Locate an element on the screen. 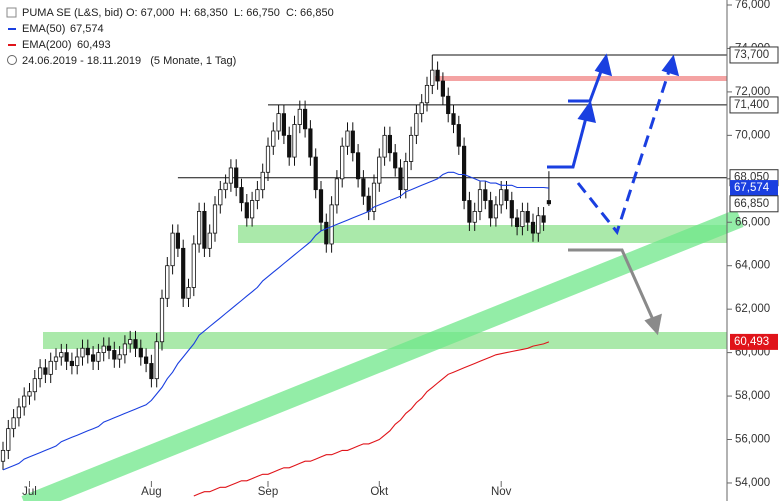  legend-value: 67,574 is located at coordinates (87, 29).